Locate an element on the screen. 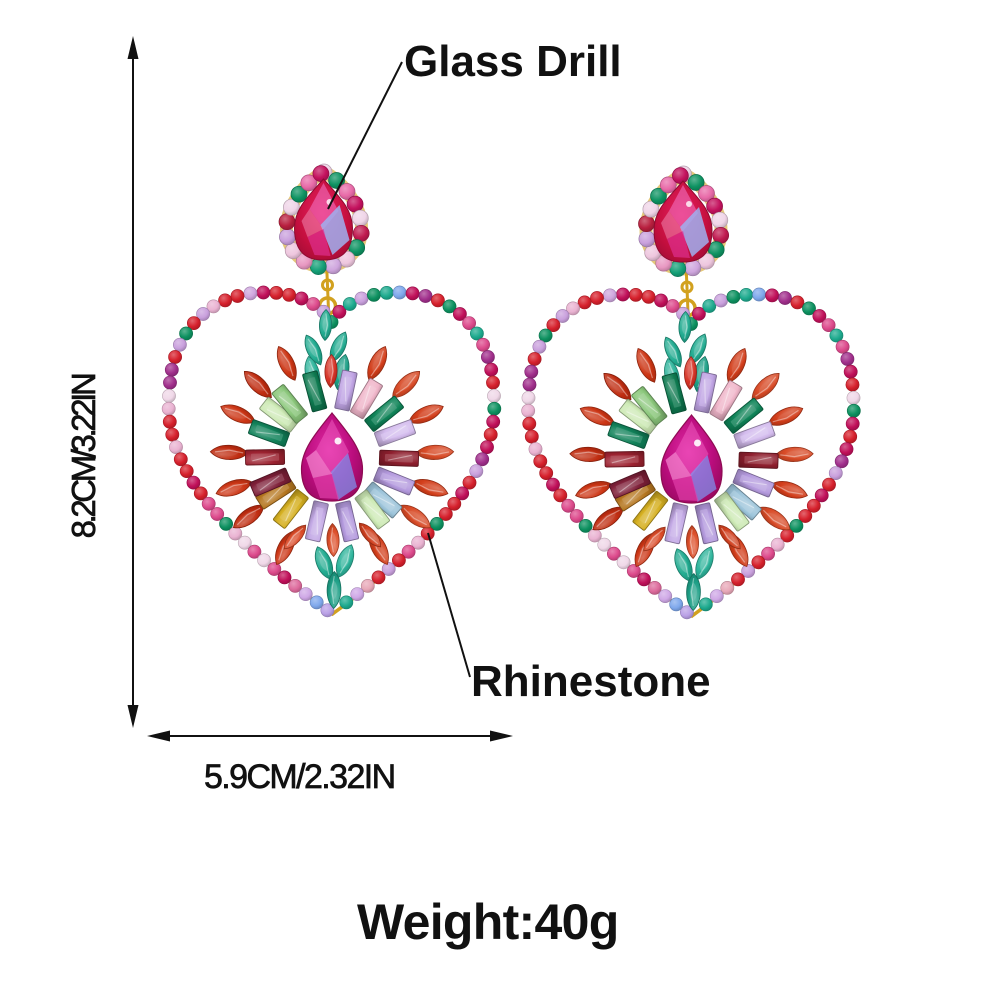 The width and height of the screenshot is (1000, 1005). svg-text: Glass Drill is located at coordinates (513, 61).